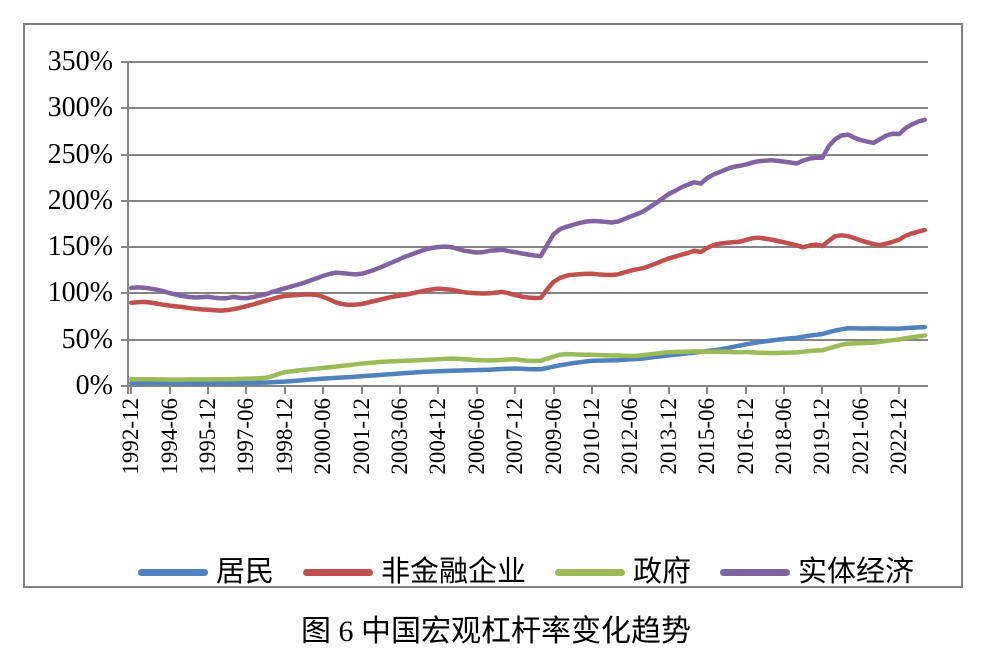 This screenshot has width=992, height=666. What do you see at coordinates (496, 631) in the screenshot?
I see `figure-caption: 图 6 中国宏观杠杆率变化趋势` at bounding box center [496, 631].